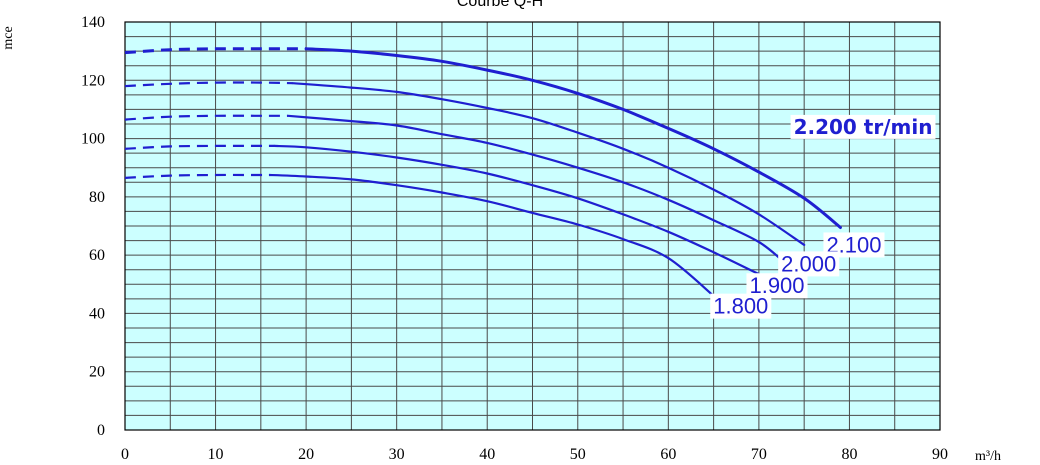 The image size is (1040, 465). What do you see at coordinates (500, 5) in the screenshot?
I see `chart-title: Courbe Q-H` at bounding box center [500, 5].